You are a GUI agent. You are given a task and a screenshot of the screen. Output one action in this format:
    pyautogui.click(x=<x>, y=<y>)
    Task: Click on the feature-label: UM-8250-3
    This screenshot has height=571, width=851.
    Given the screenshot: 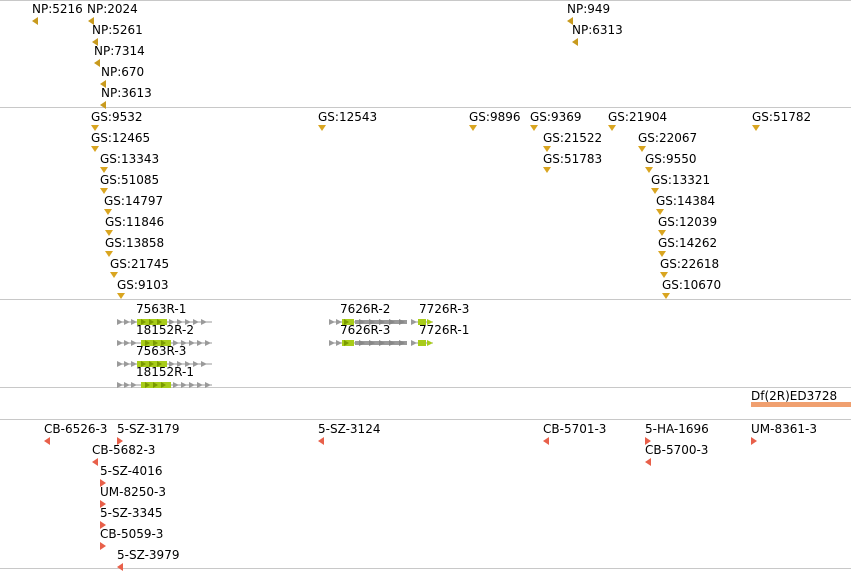 What is the action you would take?
    pyautogui.click(x=133, y=492)
    